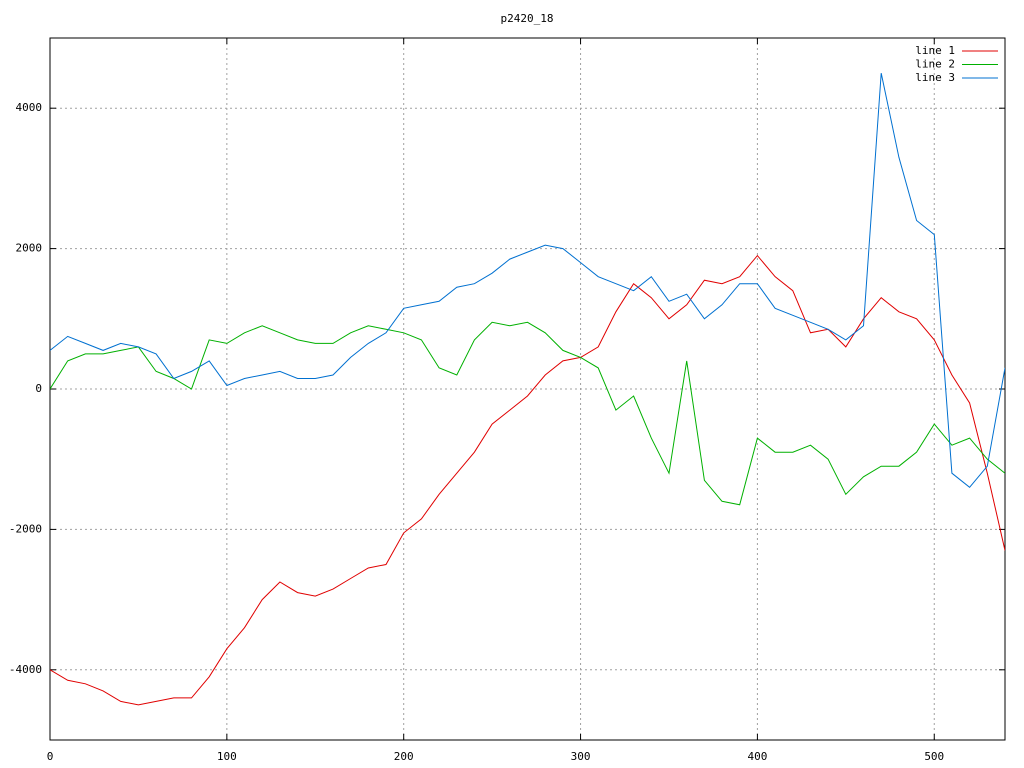 The image size is (1024, 768). I want to click on x-tick-label: 200, so click(404, 756).